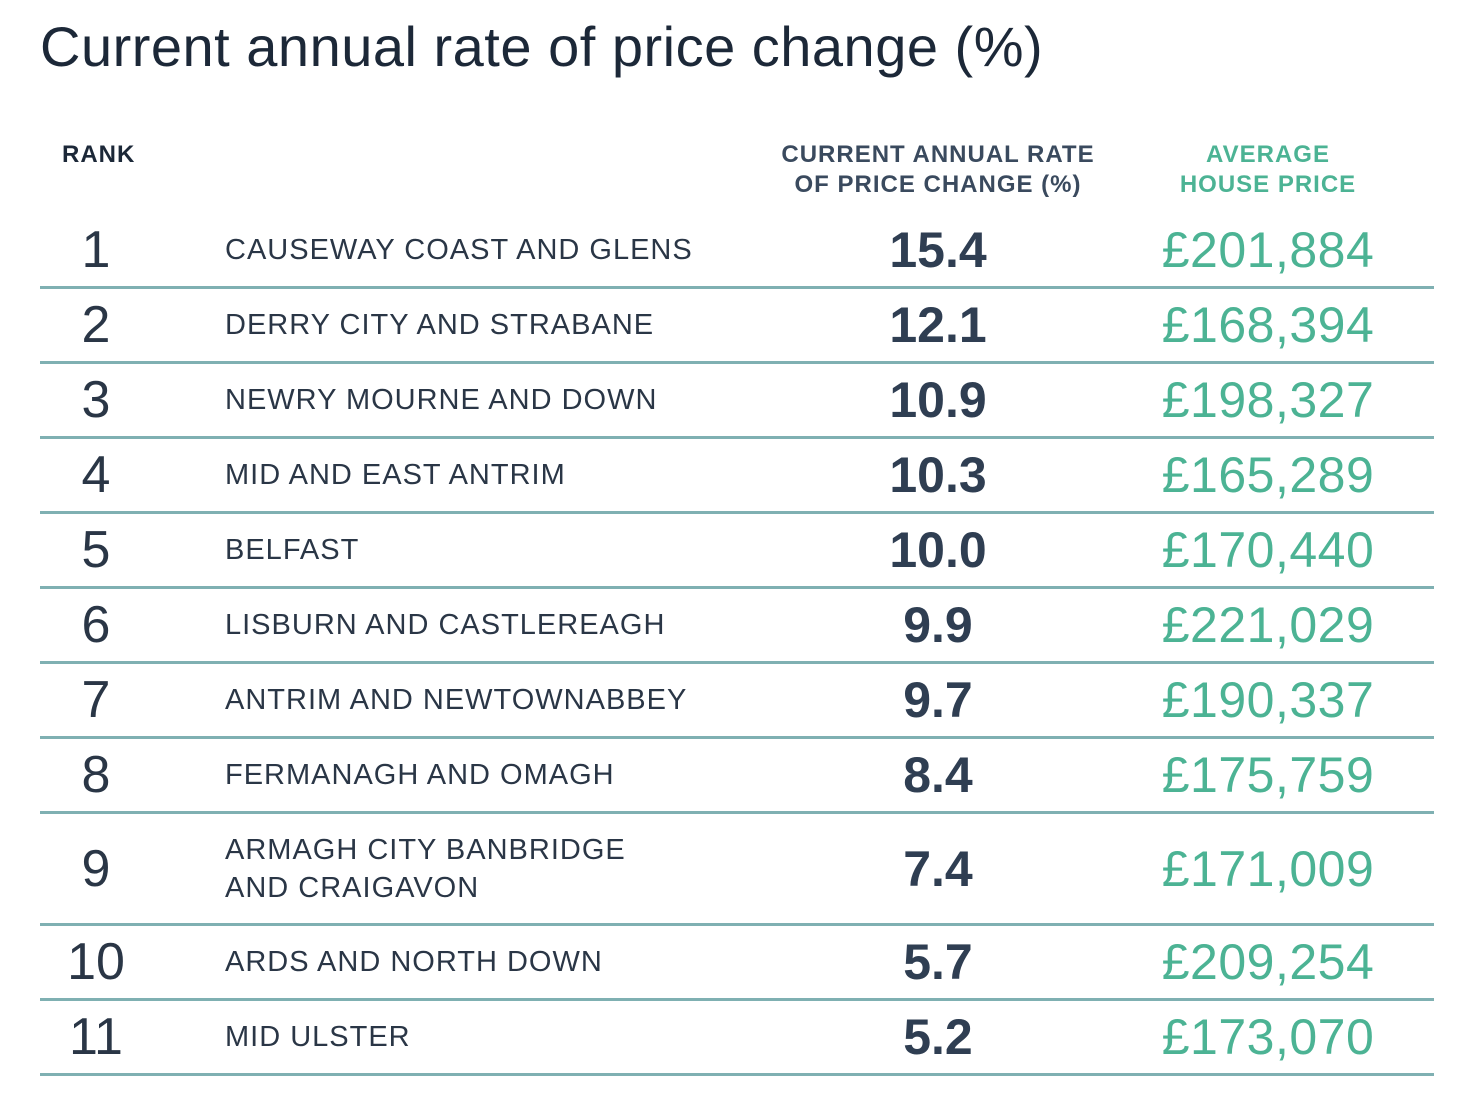 The image size is (1475, 1118). I want to click on rate-cell: 9.7, so click(938, 700).